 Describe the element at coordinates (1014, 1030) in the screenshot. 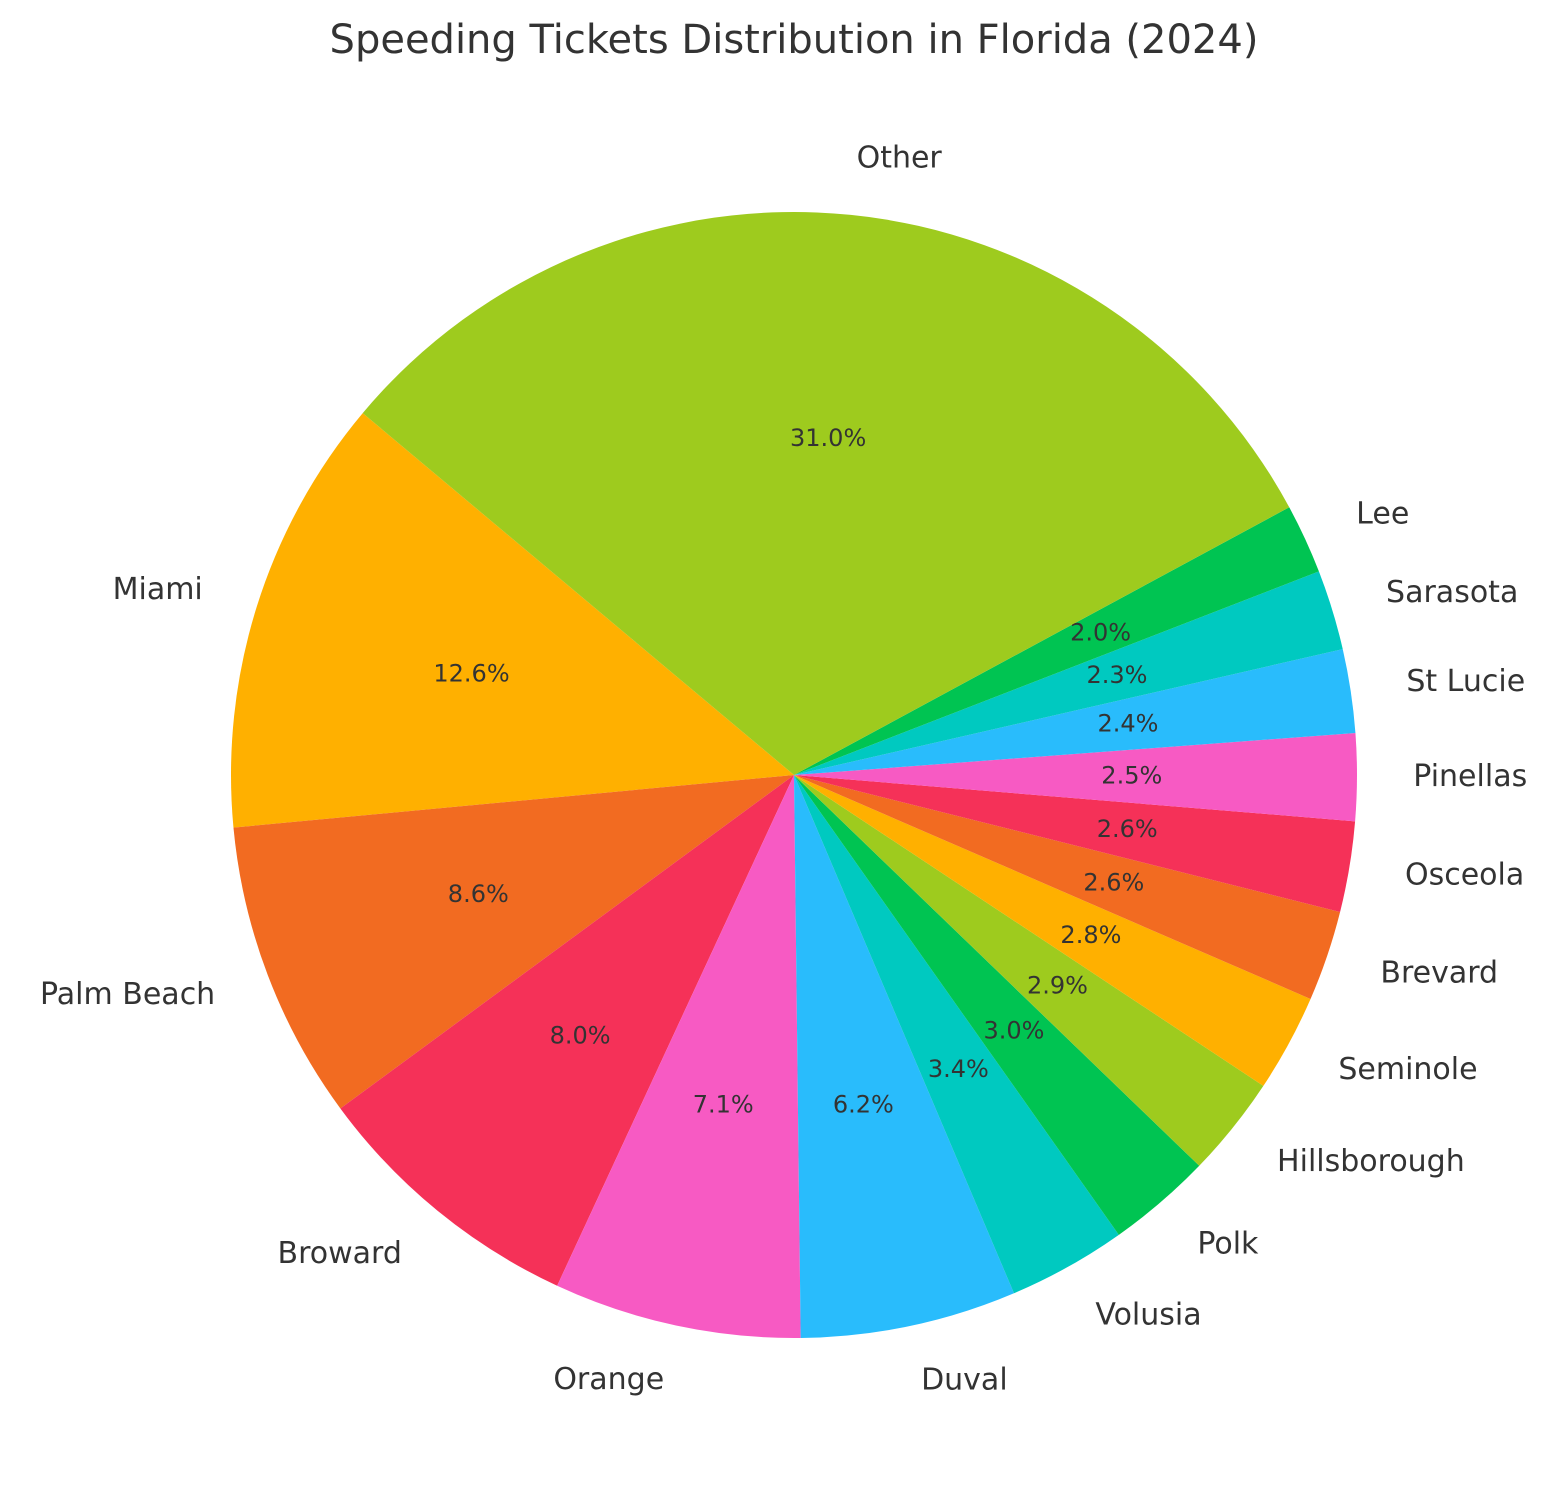

I see `value-label: 3.0%` at that location.